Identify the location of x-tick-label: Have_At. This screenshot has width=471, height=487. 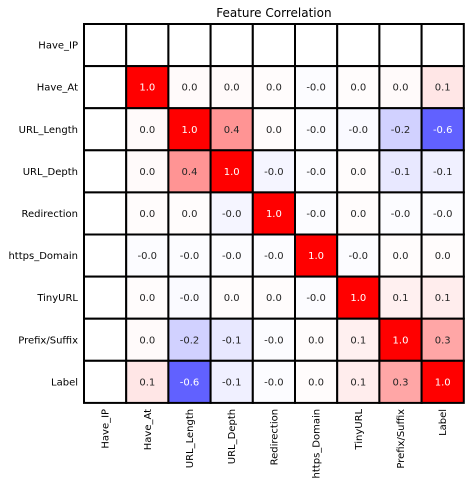
(148, 429).